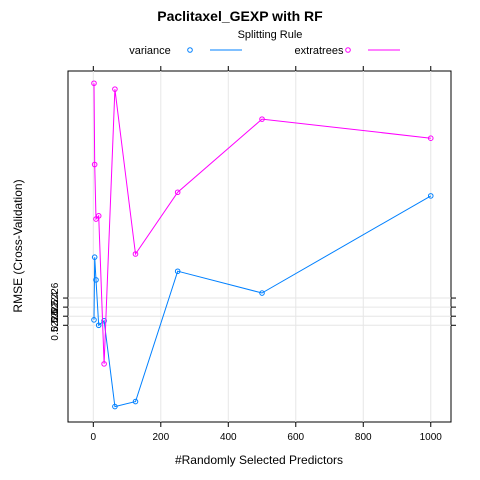 Image resolution: width=480 pixels, height=480 pixels. Describe the element at coordinates (295, 437) in the screenshot. I see `x-tick-label: 600` at that location.